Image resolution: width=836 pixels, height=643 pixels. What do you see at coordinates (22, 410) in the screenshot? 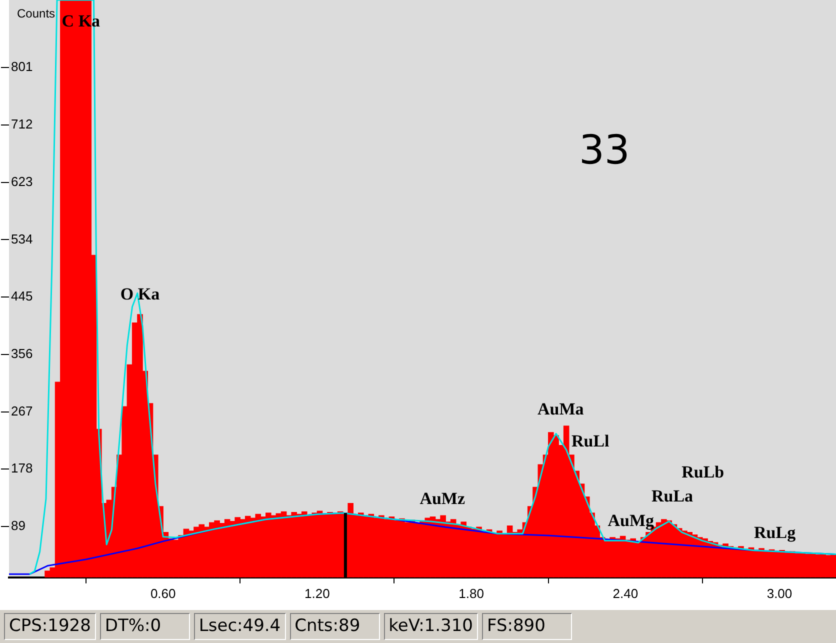
I see `y-tick-label: 267` at bounding box center [22, 410].